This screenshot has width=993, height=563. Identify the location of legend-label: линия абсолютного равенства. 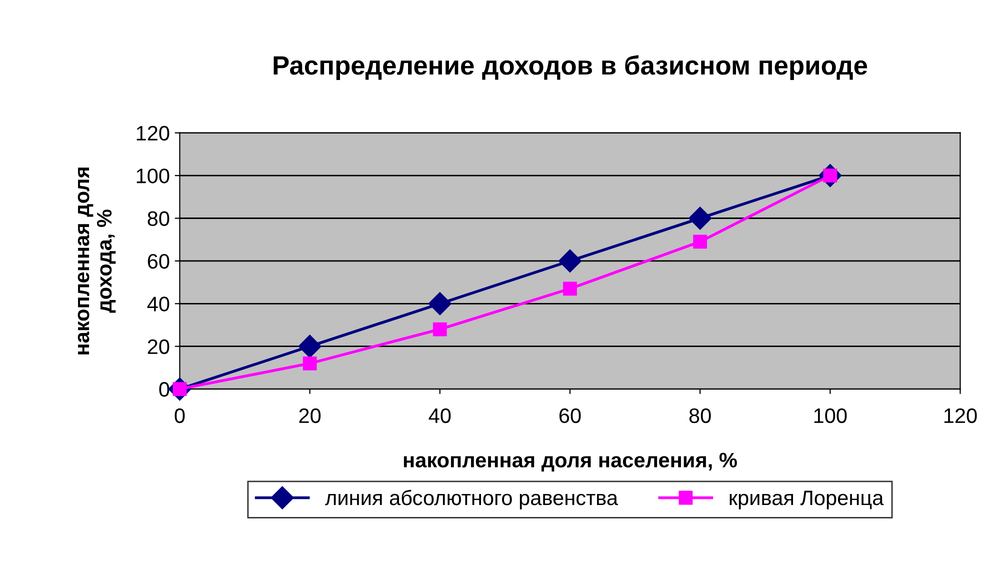
(471, 500).